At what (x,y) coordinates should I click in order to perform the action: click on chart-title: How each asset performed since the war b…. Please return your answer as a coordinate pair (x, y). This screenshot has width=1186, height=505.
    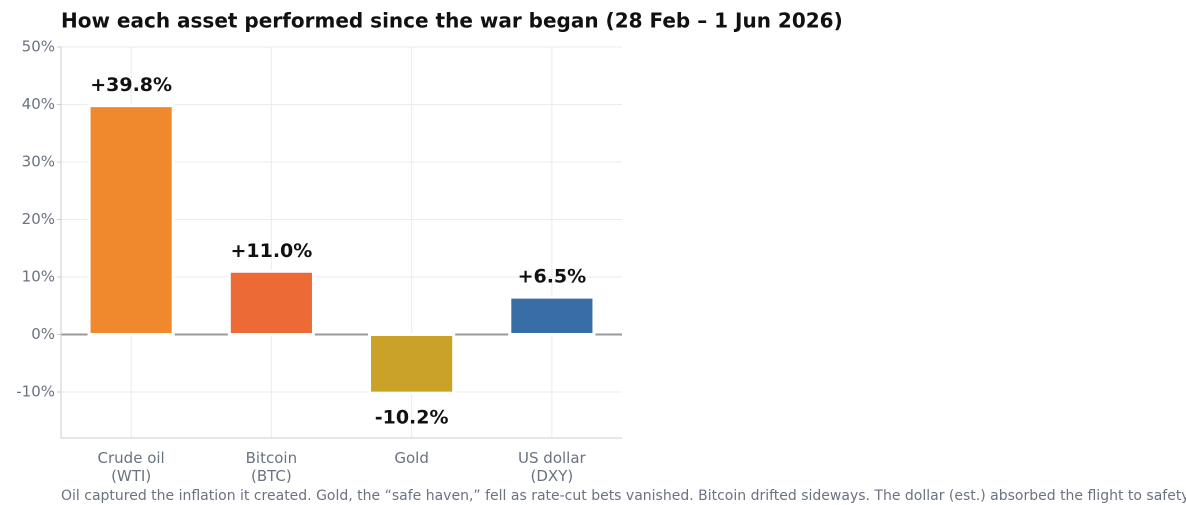
    Looking at the image, I should click on (452, 21).